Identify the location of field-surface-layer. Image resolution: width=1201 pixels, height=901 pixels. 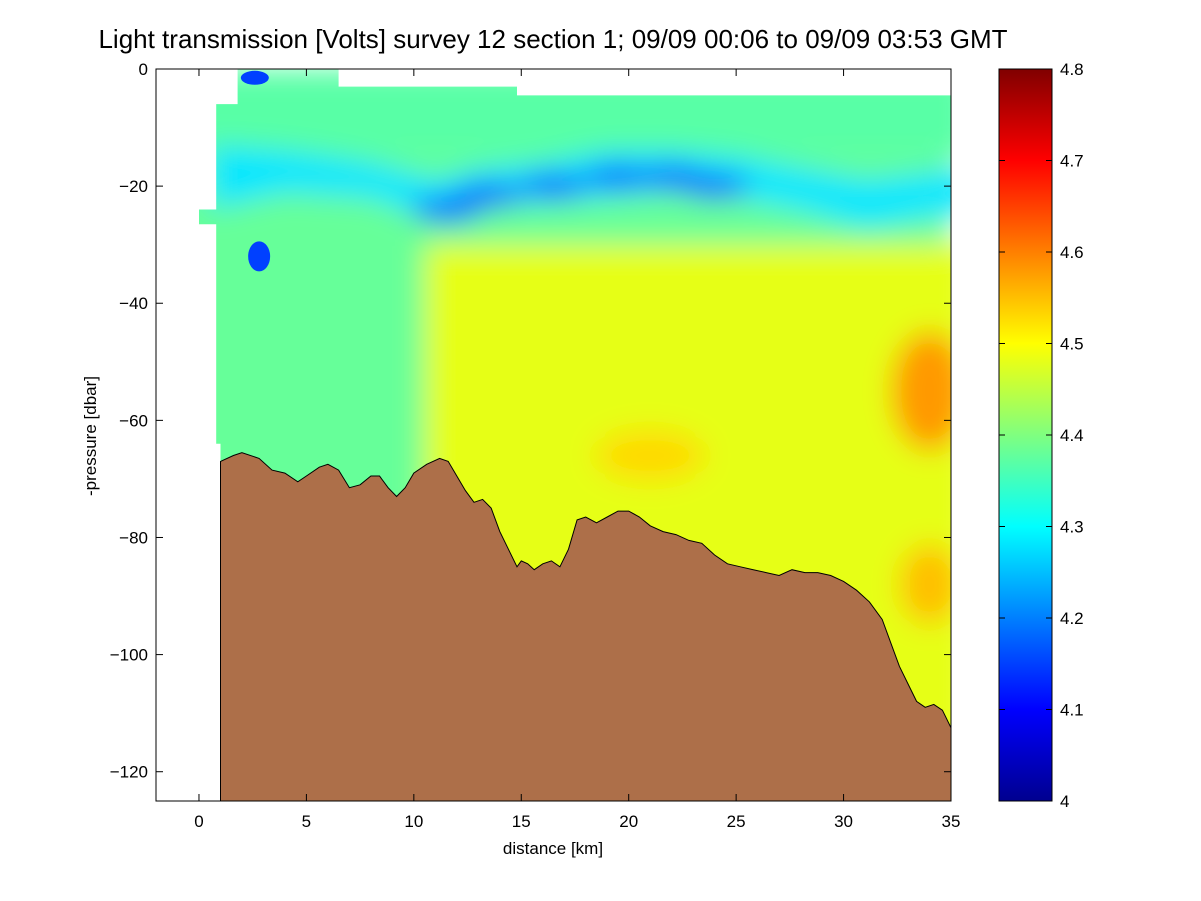
(575, 113).